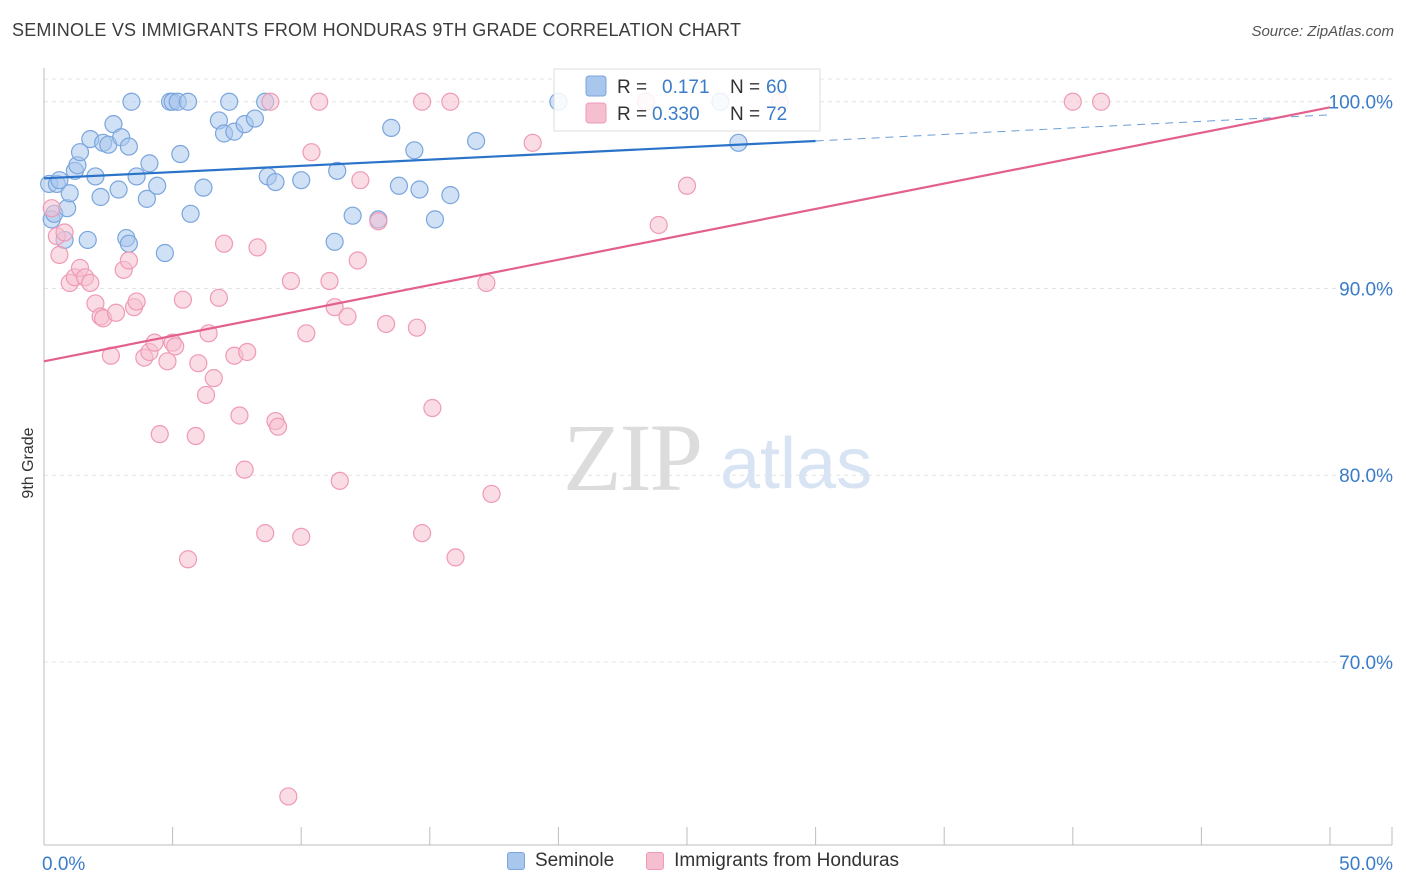 This screenshot has width=1406, height=892. What do you see at coordinates (1361, 383) in the screenshot?
I see `y-tick-labels: 70.0% 80.0% 90.0% 100.0%` at bounding box center [1361, 383].